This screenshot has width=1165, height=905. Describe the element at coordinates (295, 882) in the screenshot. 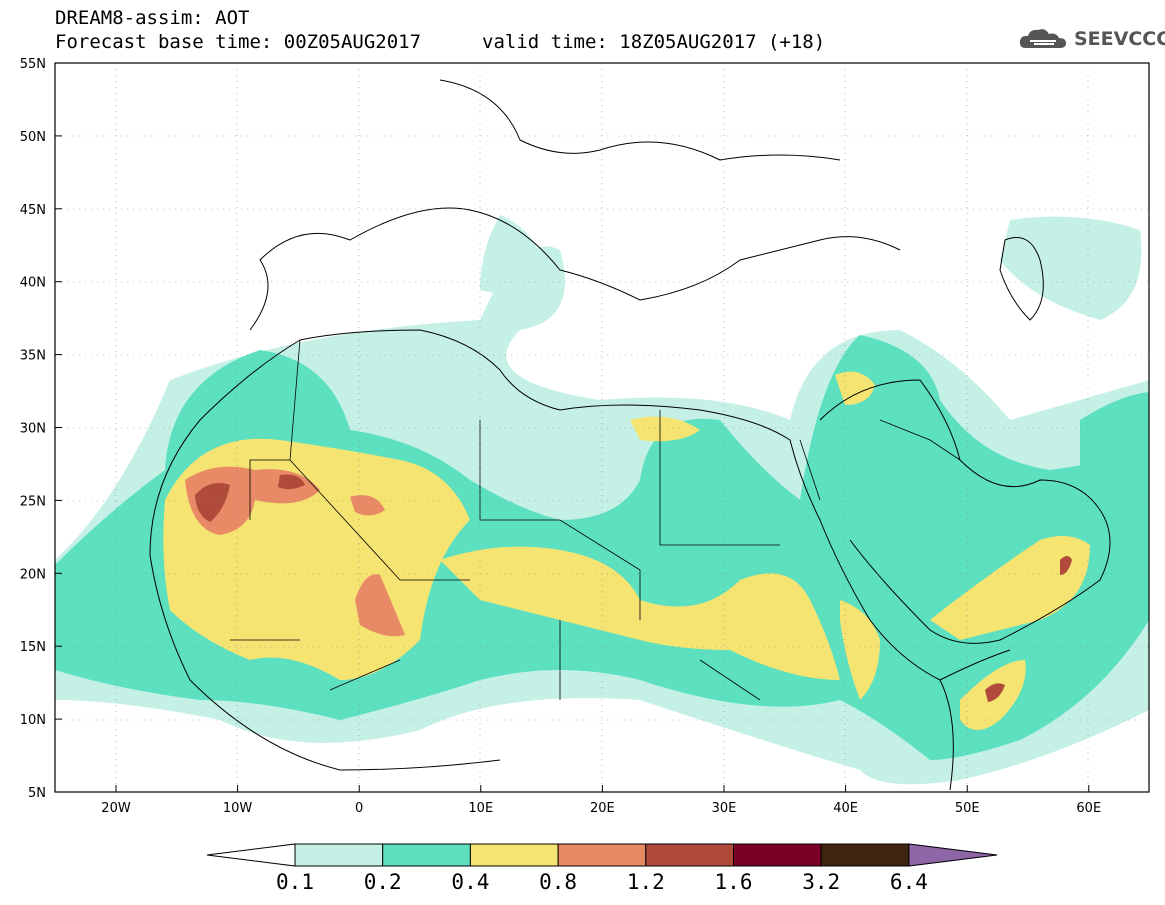

I see `colorbar-label: 0.1` at that location.